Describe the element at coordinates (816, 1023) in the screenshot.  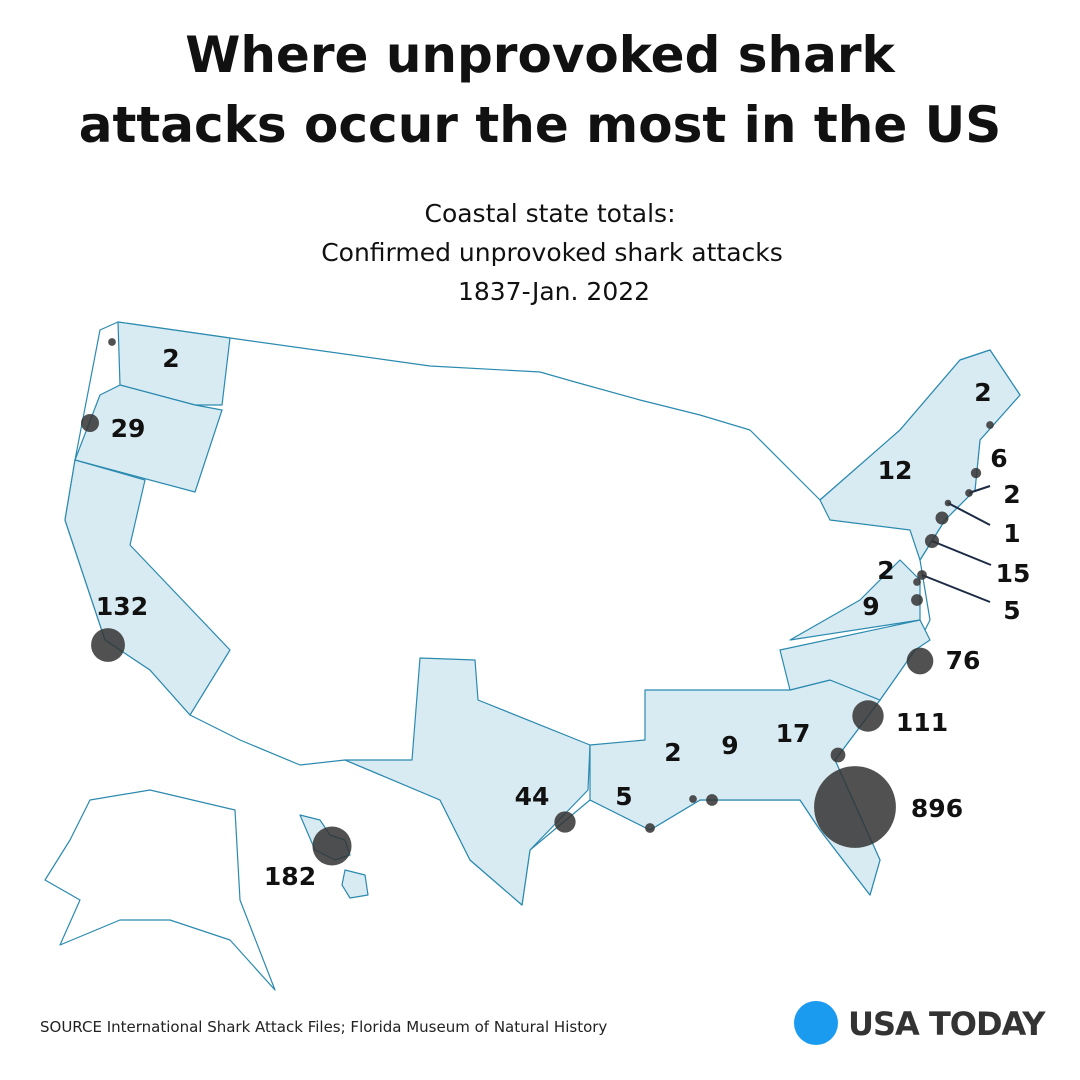
I see `logo-dot` at that location.